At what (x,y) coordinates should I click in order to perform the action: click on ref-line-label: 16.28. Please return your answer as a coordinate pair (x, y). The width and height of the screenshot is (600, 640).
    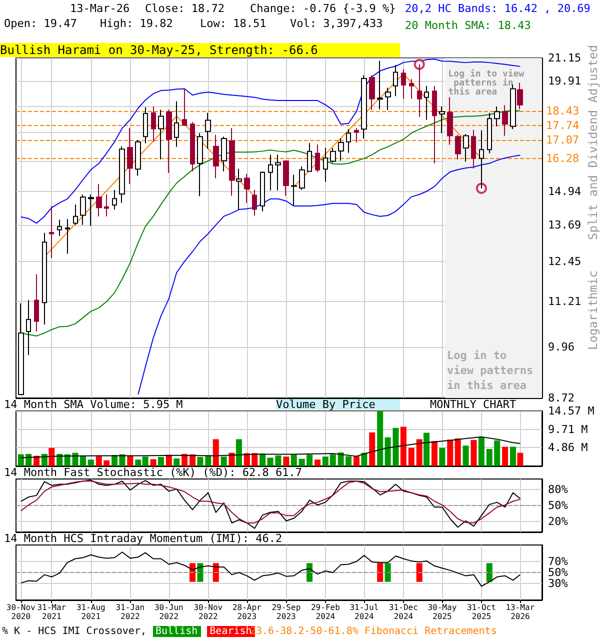
    Looking at the image, I should click on (563, 158).